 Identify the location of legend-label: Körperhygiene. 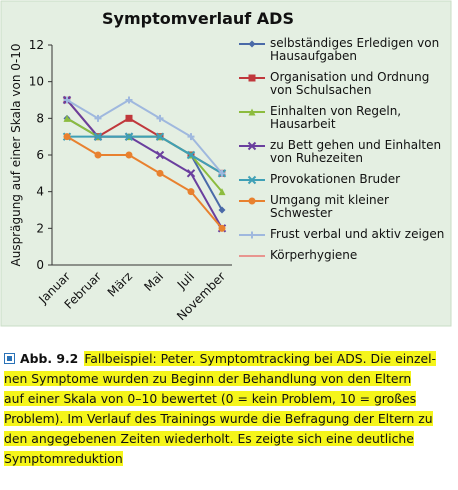
(314, 255).